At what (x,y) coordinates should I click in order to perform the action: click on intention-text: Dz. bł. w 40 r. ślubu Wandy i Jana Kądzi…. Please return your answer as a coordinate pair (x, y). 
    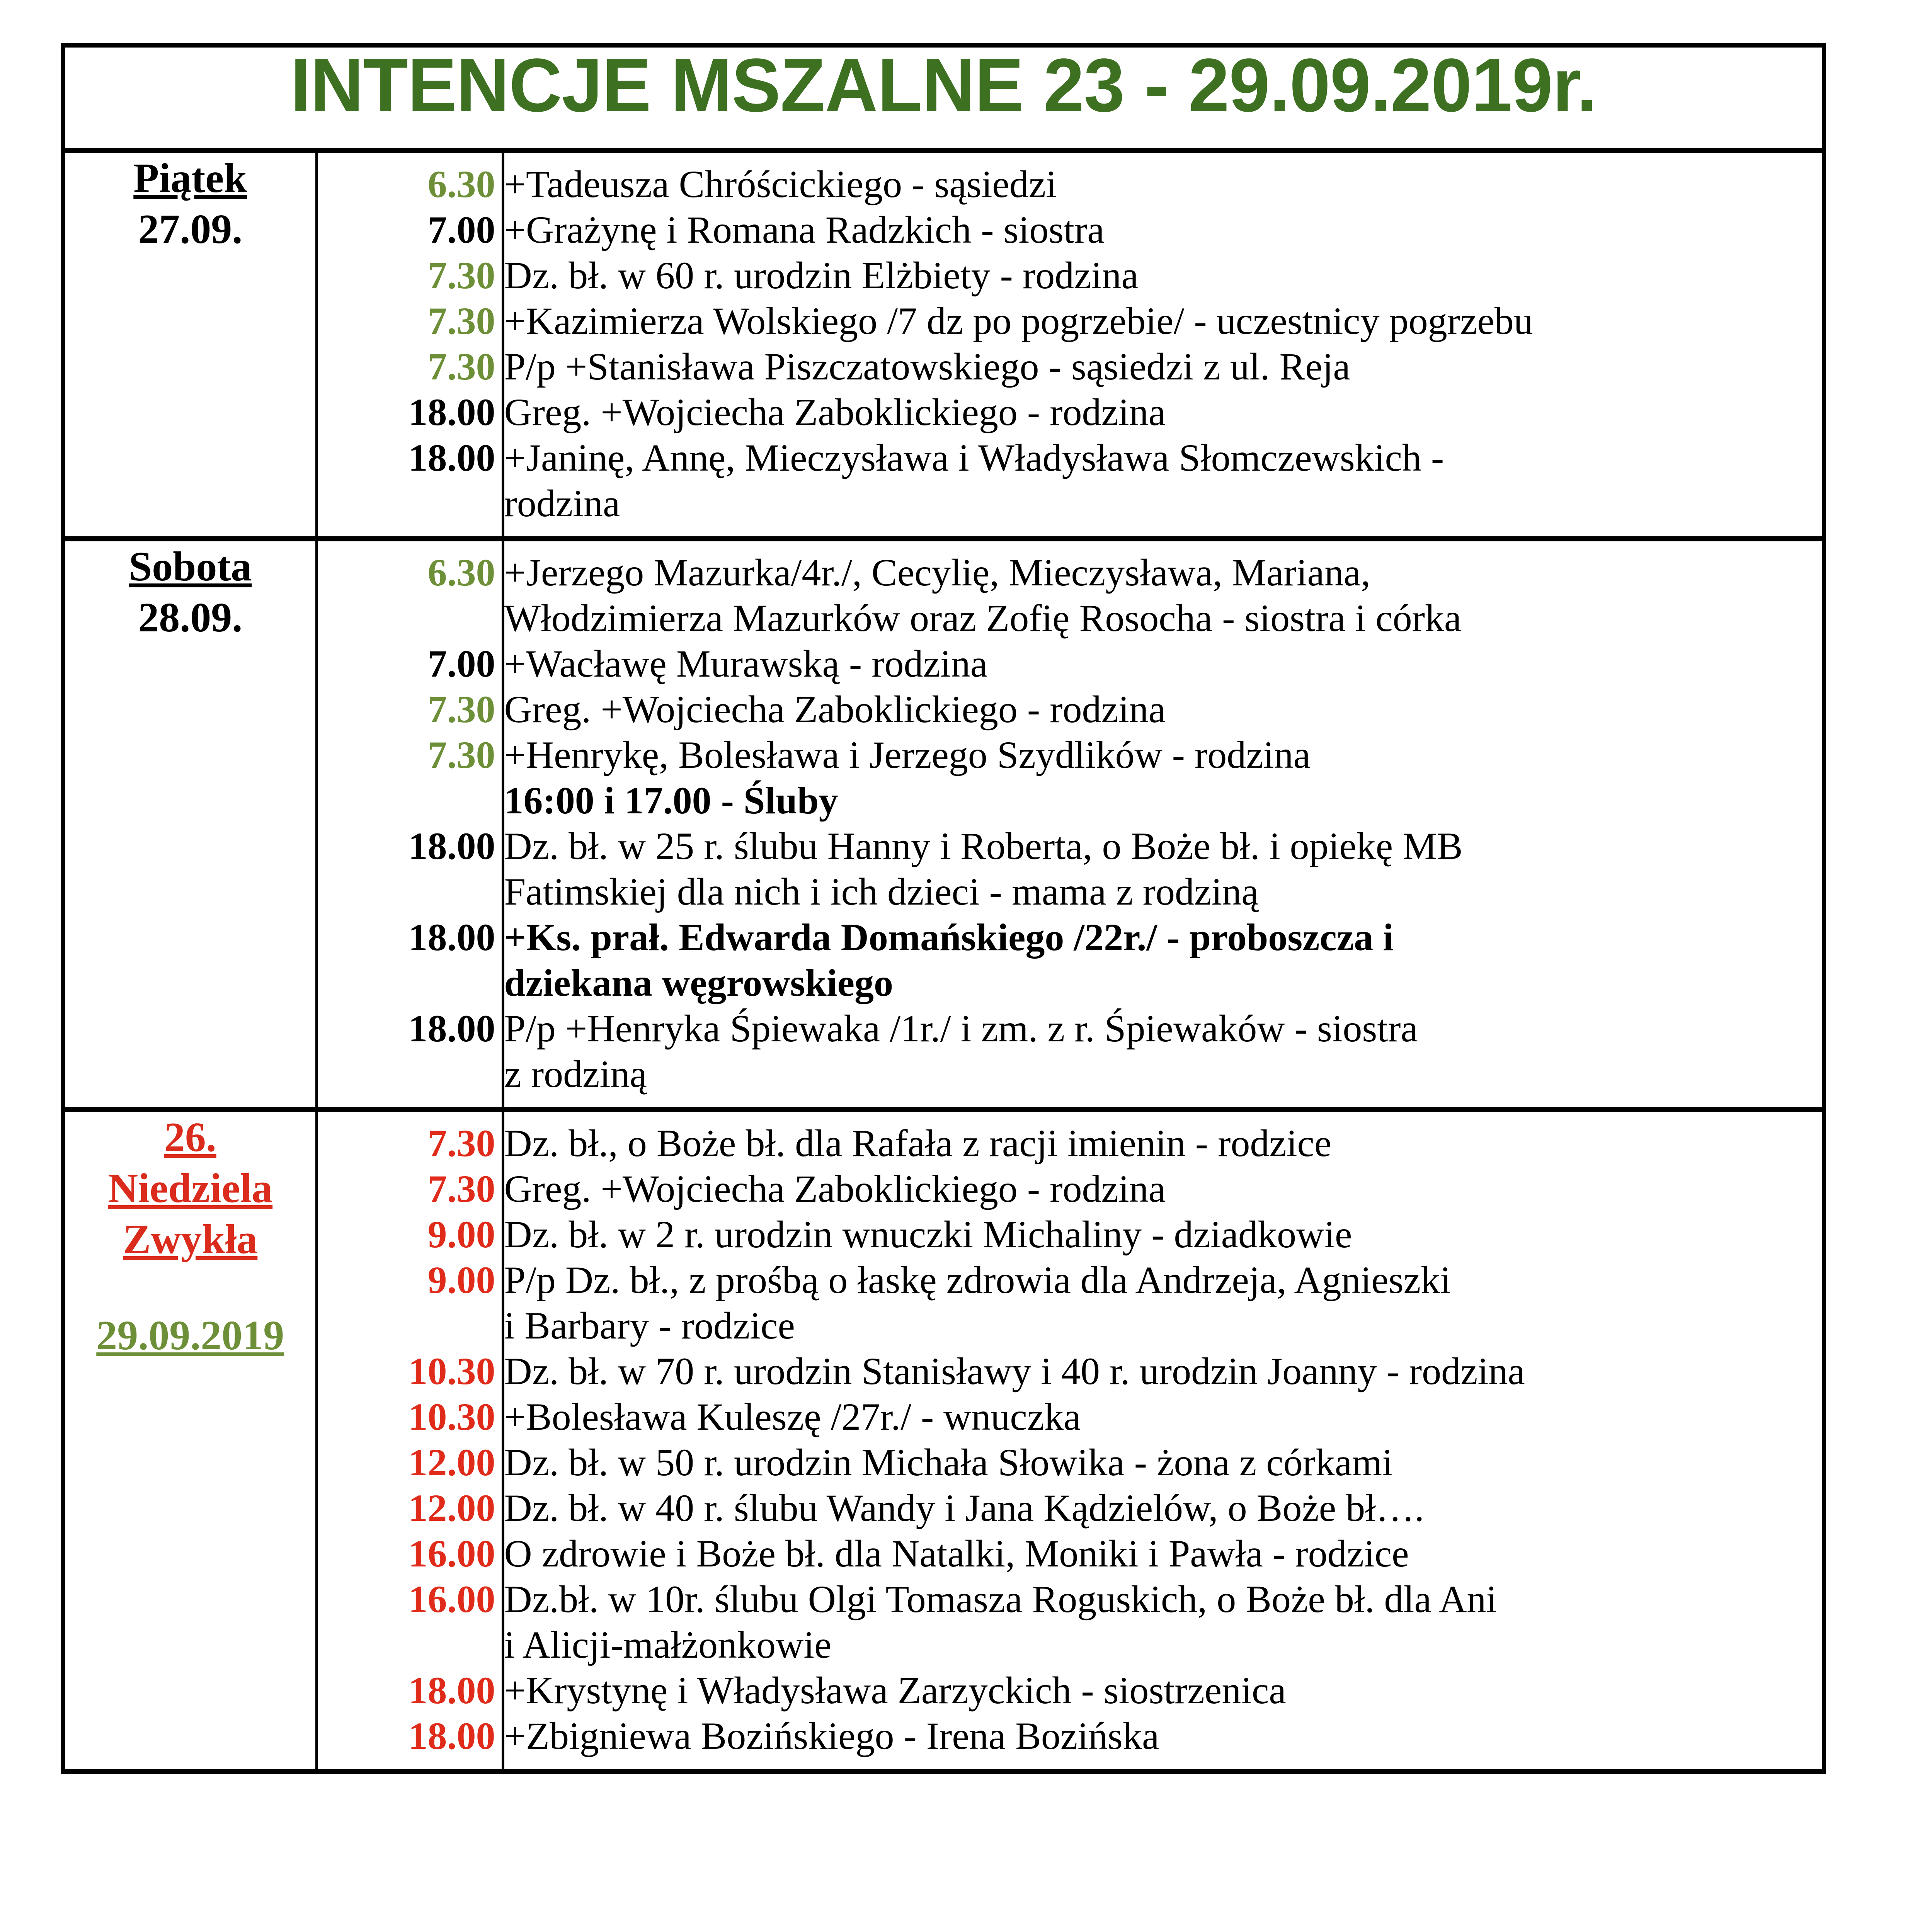
    Looking at the image, I should click on (964, 1508).